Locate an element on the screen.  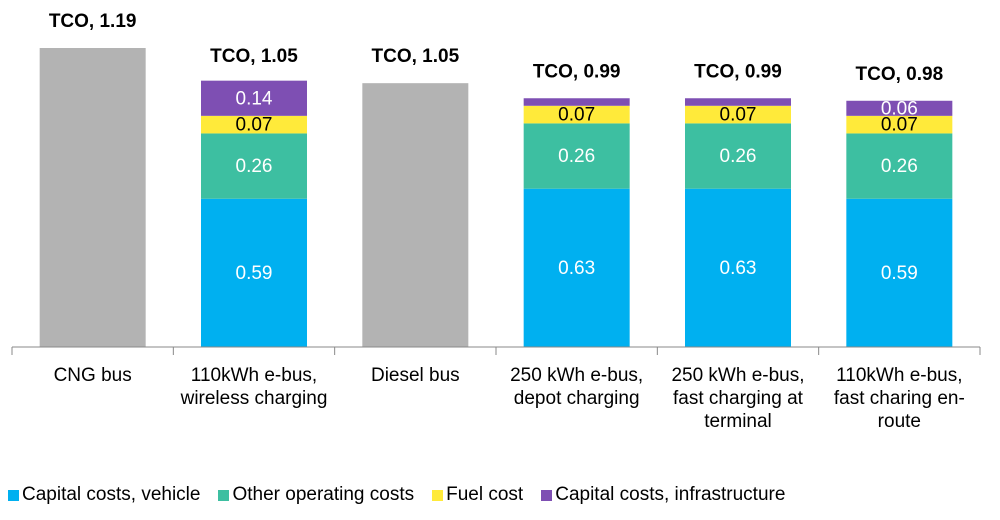
x-tick-label: CNG bus is located at coordinates (92, 375).